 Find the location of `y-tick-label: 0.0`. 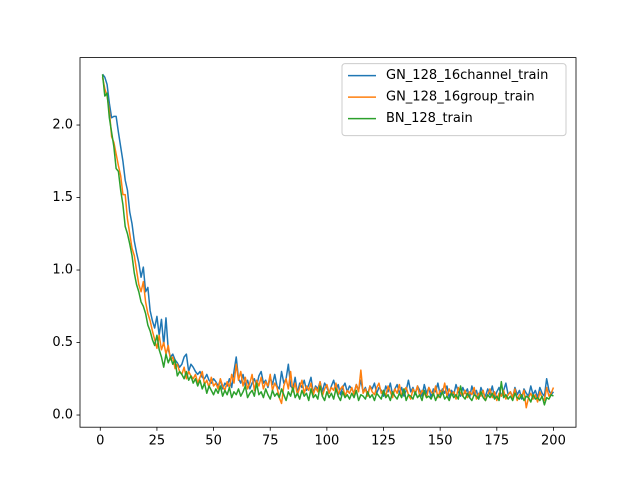

y-tick-label: 0.0 is located at coordinates (62, 415).